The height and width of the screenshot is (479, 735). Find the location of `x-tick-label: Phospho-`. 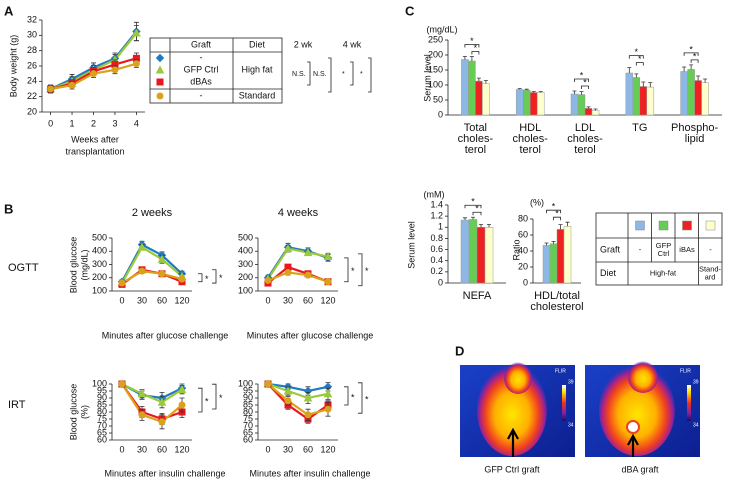

x-tick-label: Phospho- is located at coordinates (694, 128).